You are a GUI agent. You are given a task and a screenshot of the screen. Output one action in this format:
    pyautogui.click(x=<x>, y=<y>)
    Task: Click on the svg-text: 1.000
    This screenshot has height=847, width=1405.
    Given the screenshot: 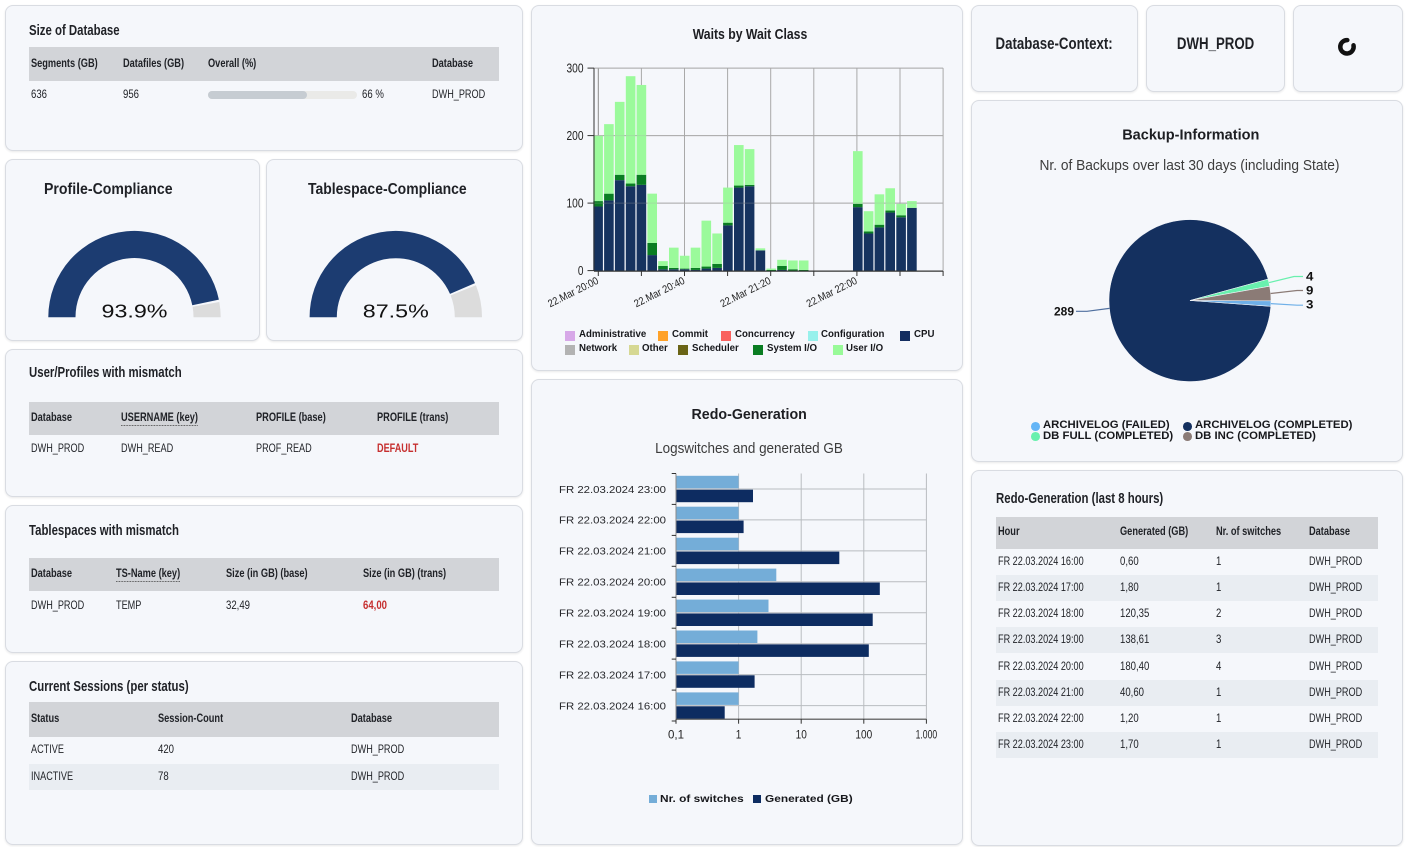 What is the action you would take?
    pyautogui.click(x=927, y=735)
    